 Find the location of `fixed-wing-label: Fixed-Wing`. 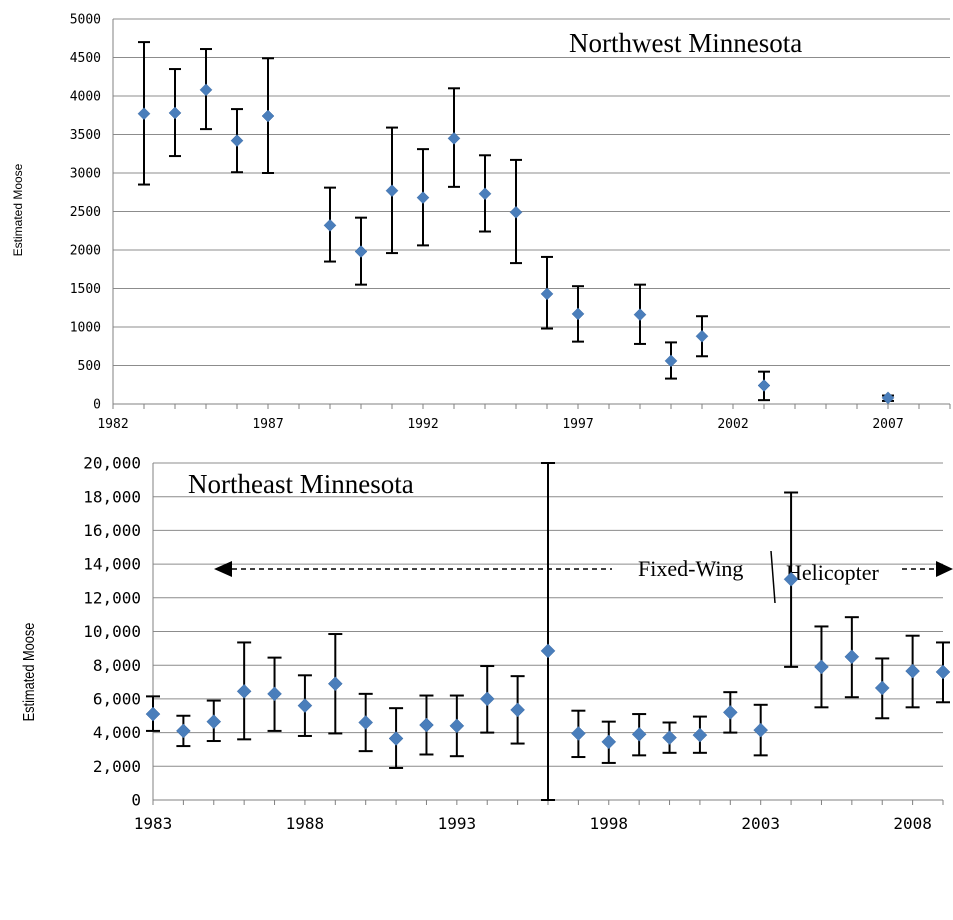

fixed-wing-label: Fixed-Wing is located at coordinates (690, 568).